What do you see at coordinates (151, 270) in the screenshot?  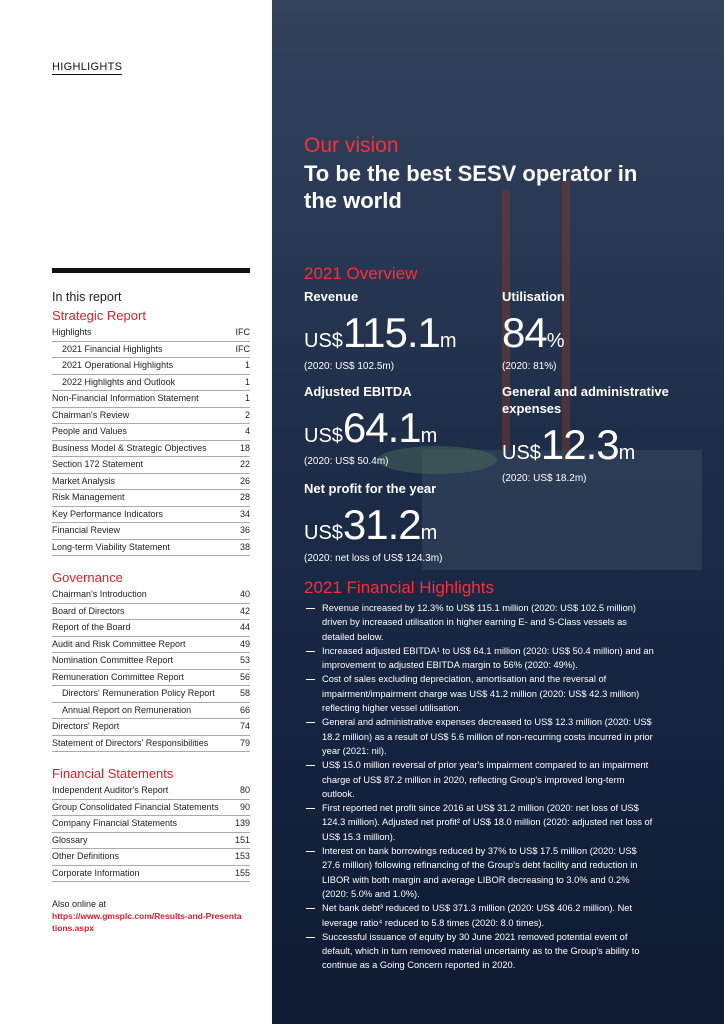 I see `divider-bar` at bounding box center [151, 270].